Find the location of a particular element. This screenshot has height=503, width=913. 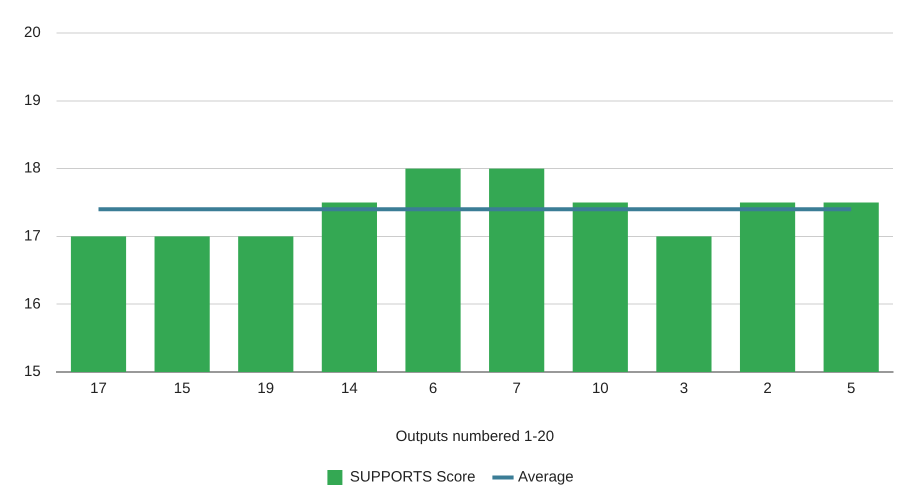

x-tick-label: 2 is located at coordinates (767, 389).